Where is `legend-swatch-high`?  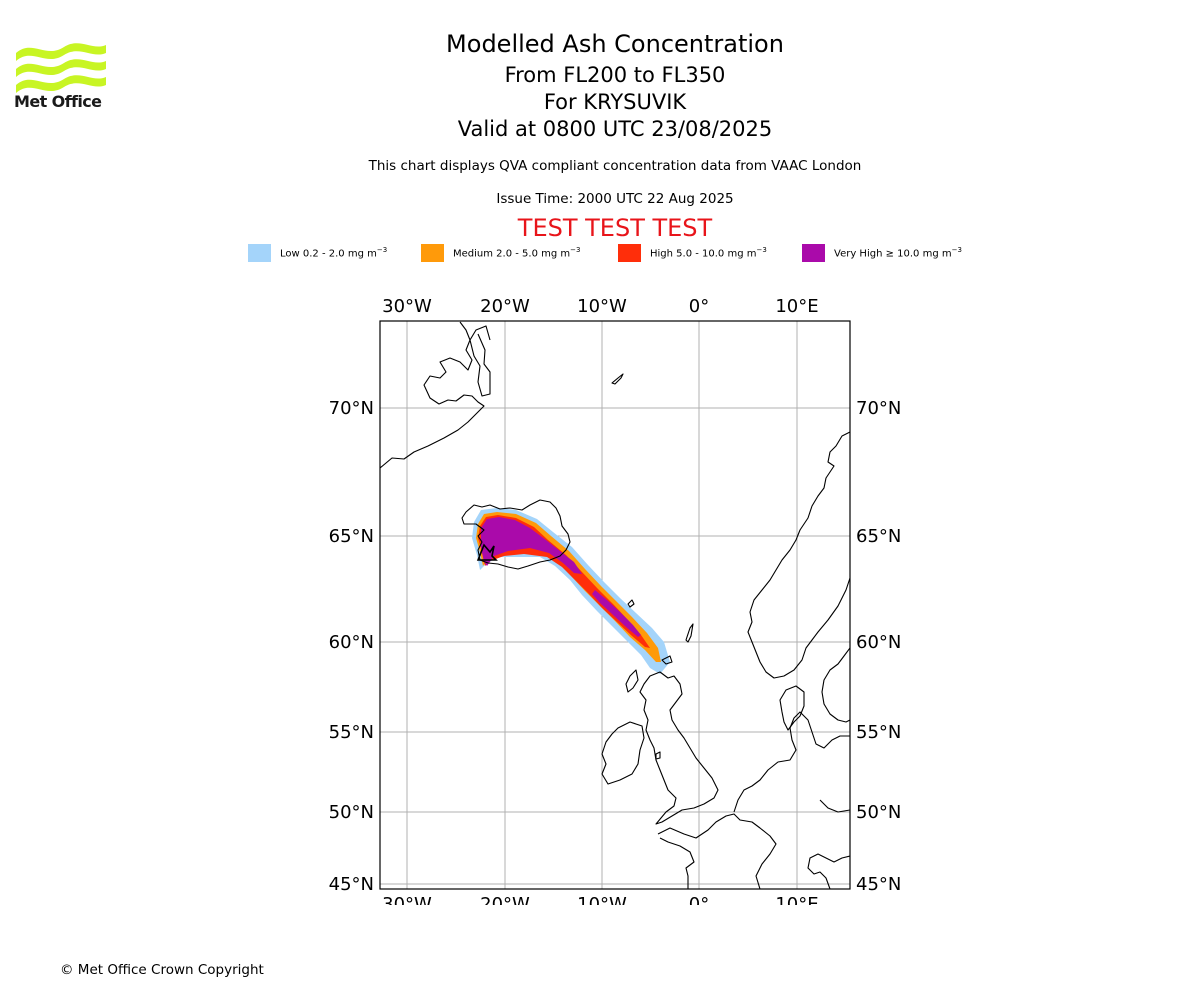
legend-swatch-high is located at coordinates (629, 253).